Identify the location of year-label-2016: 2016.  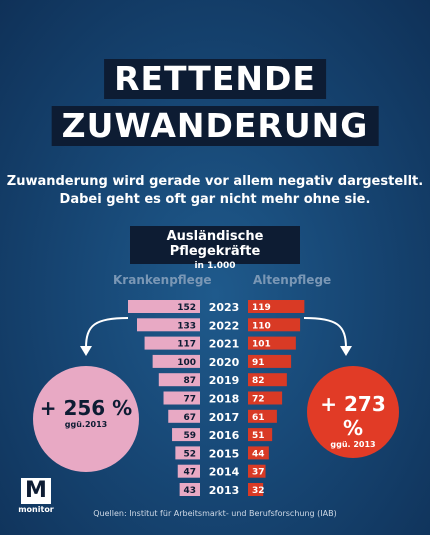
(224, 435).